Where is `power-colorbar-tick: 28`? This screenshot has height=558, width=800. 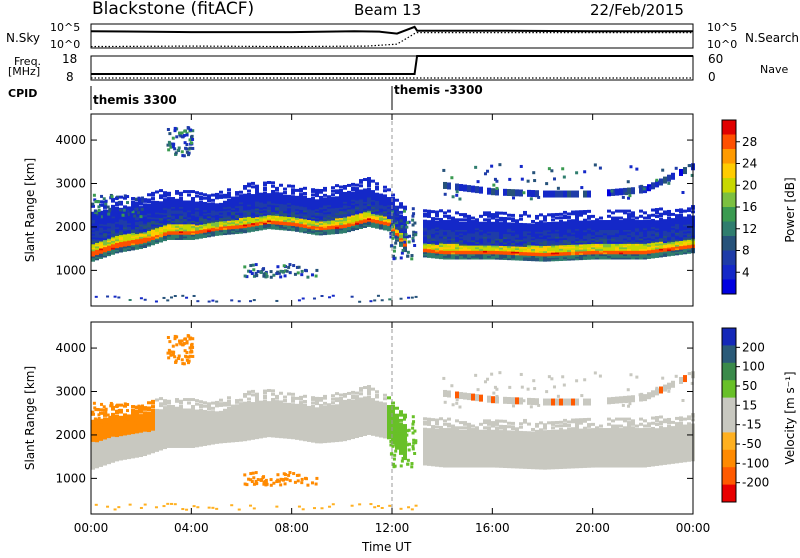 power-colorbar-tick: 28 is located at coordinates (749, 142).